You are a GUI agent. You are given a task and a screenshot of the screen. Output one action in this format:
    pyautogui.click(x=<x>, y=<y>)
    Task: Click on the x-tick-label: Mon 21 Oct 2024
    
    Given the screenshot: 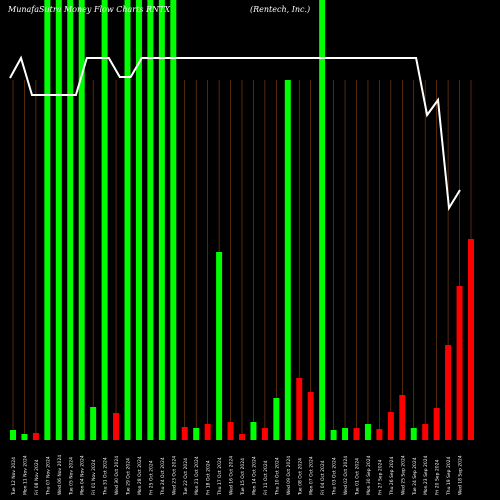 What is the action you would take?
    pyautogui.click(x=197, y=475)
    